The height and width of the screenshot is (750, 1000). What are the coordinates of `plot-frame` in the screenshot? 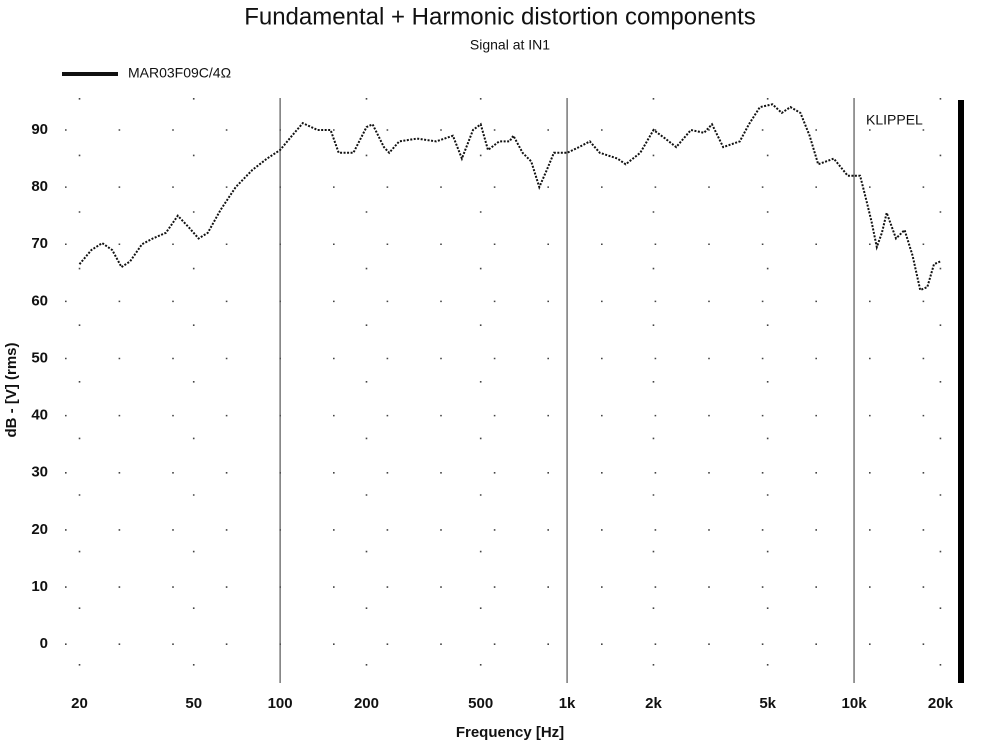 It's located at (961, 391).